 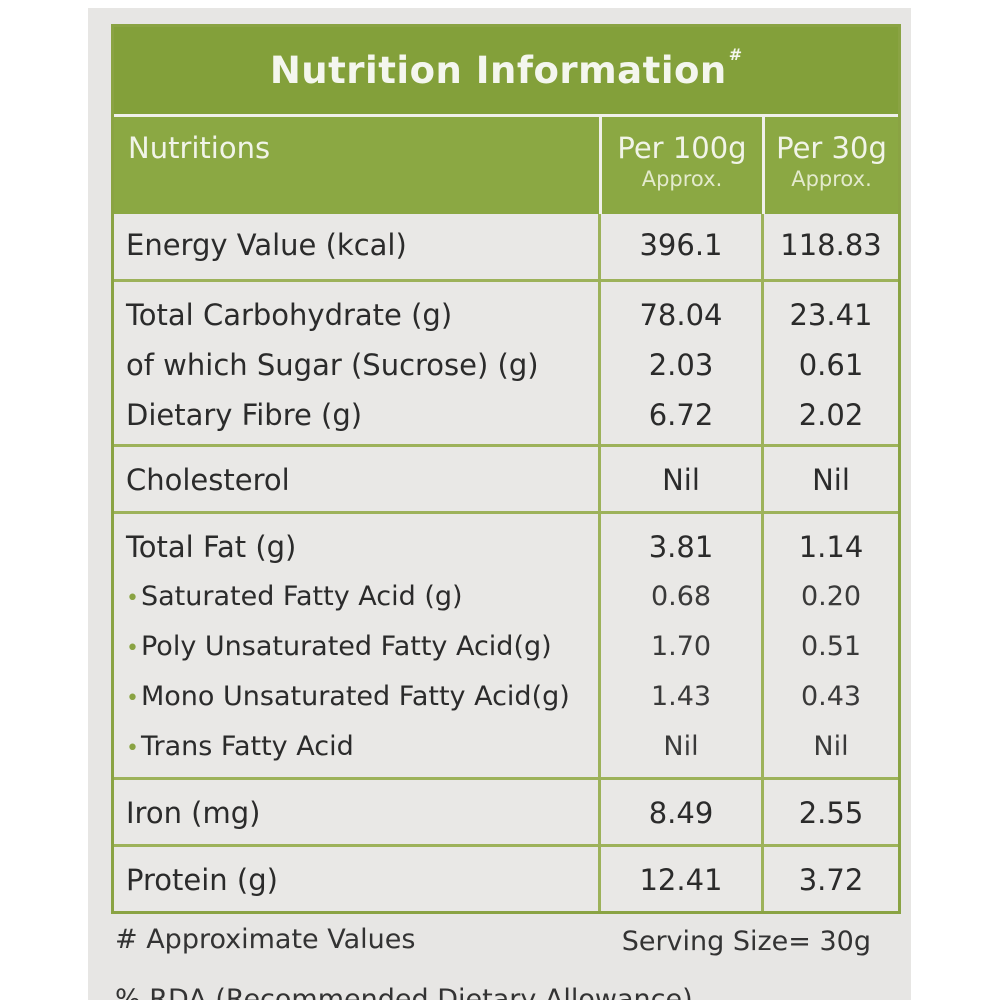 I want to click on nutrient-label: Trans Fatty Acid, so click(x=247, y=746).